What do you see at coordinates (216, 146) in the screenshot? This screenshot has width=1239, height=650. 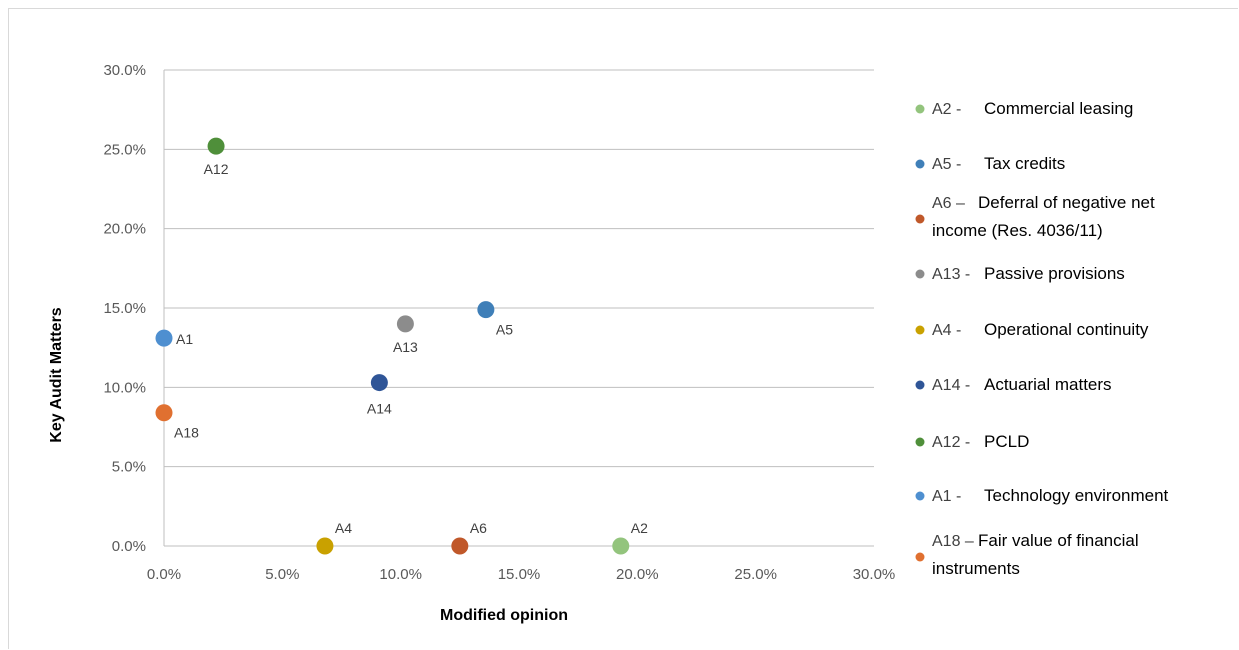 I see `point-a12` at bounding box center [216, 146].